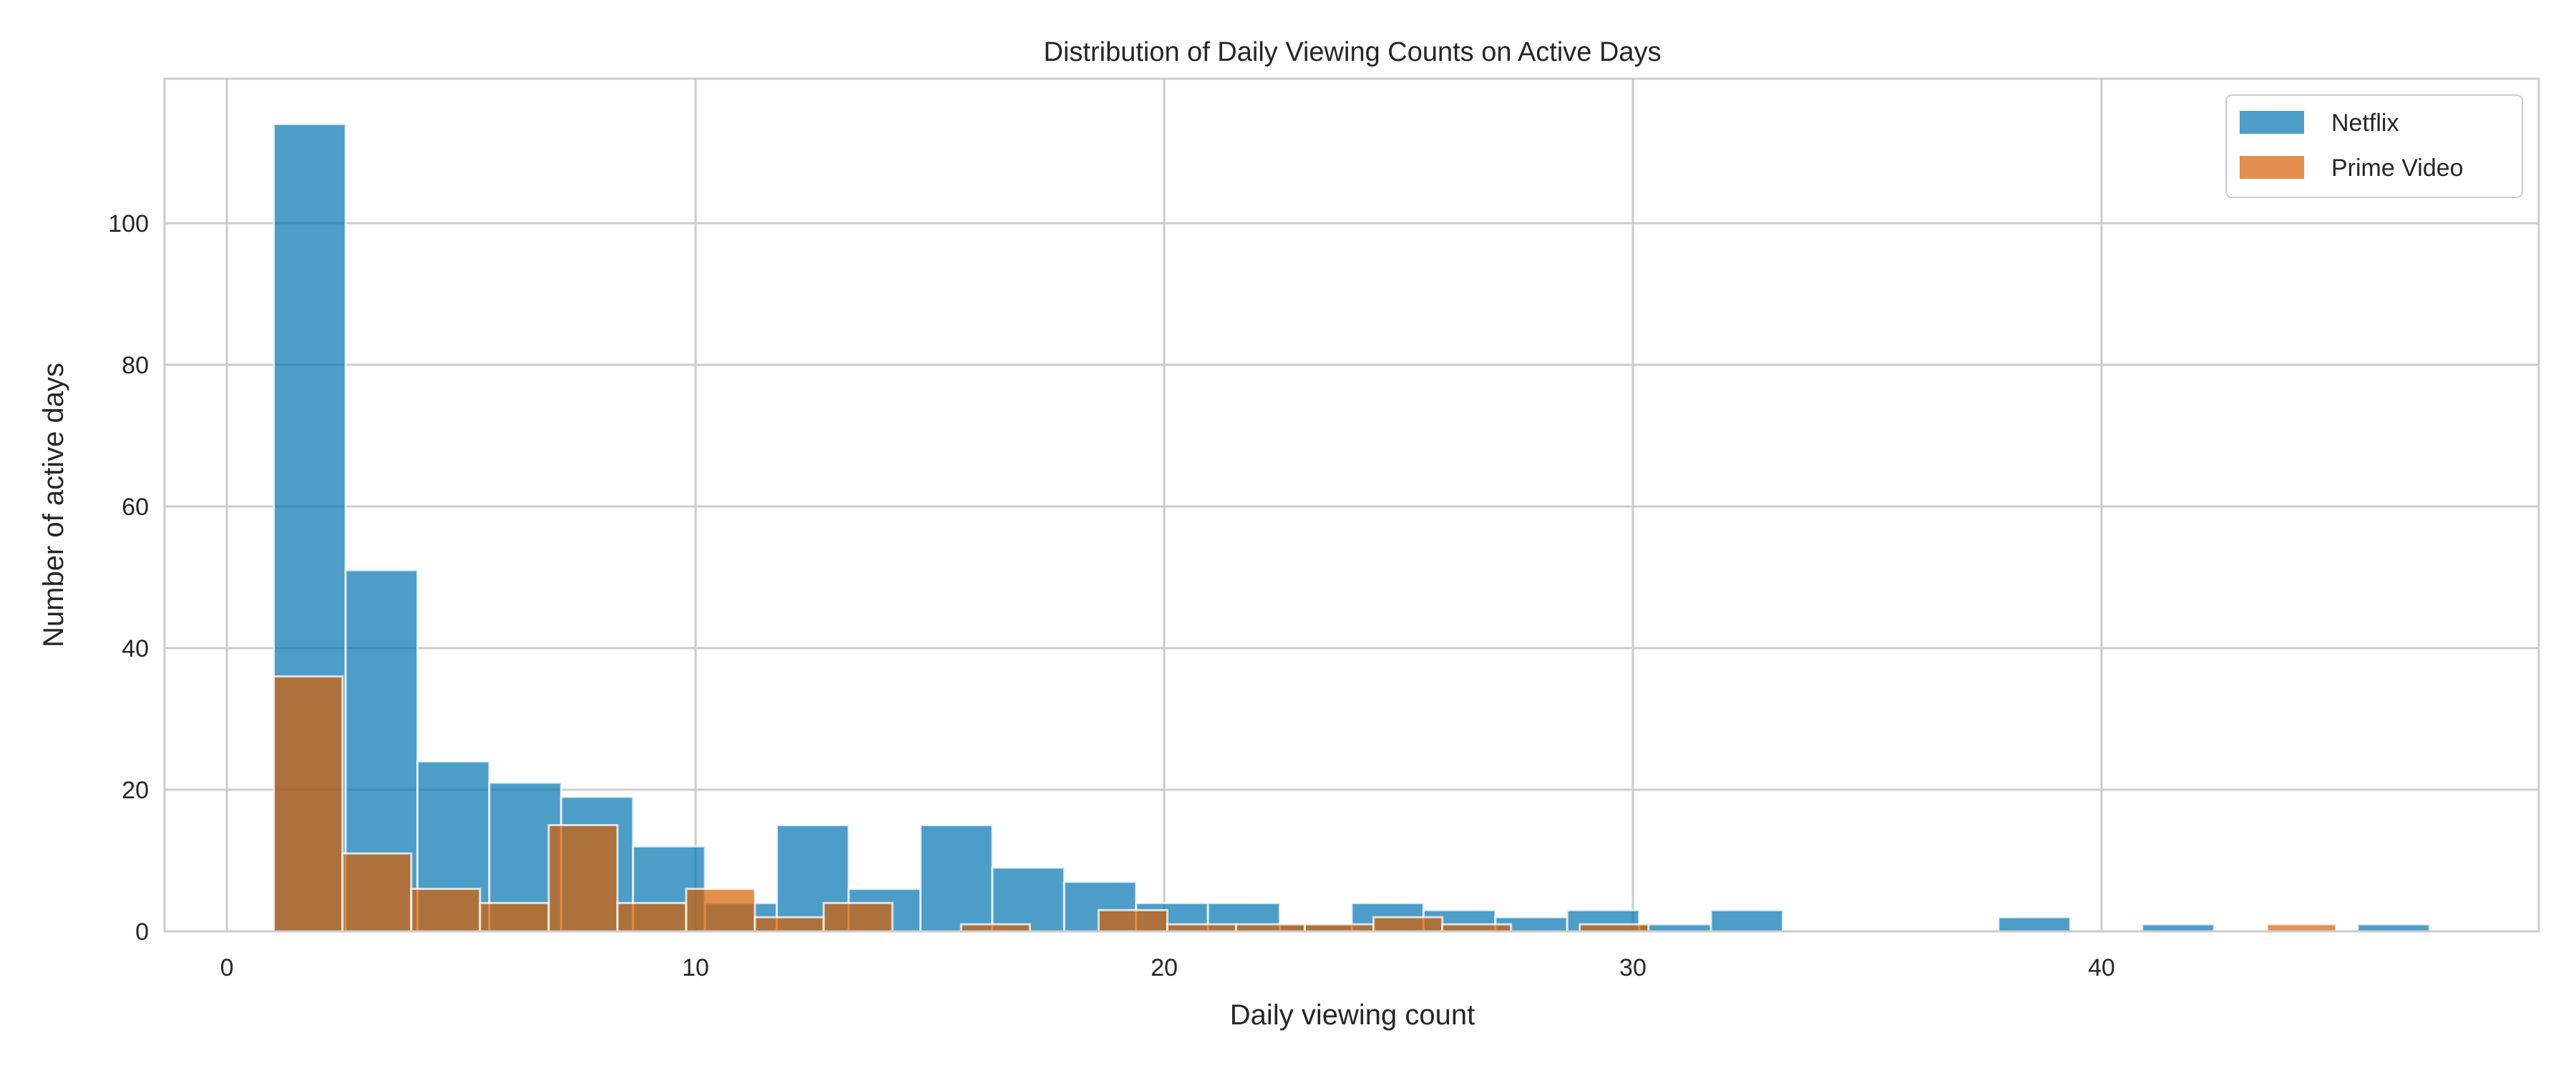 Image resolution: width=2576 pixels, height=1073 pixels. What do you see at coordinates (695, 967) in the screenshot?
I see `x-tick-label: 10` at bounding box center [695, 967].